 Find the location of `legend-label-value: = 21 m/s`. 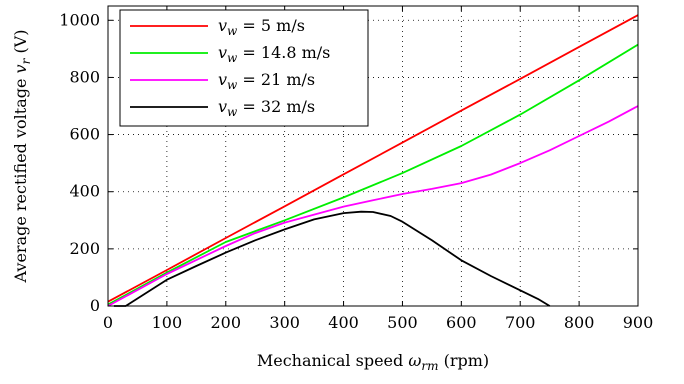

legend-label-value: = 21 m/s is located at coordinates (276, 79).